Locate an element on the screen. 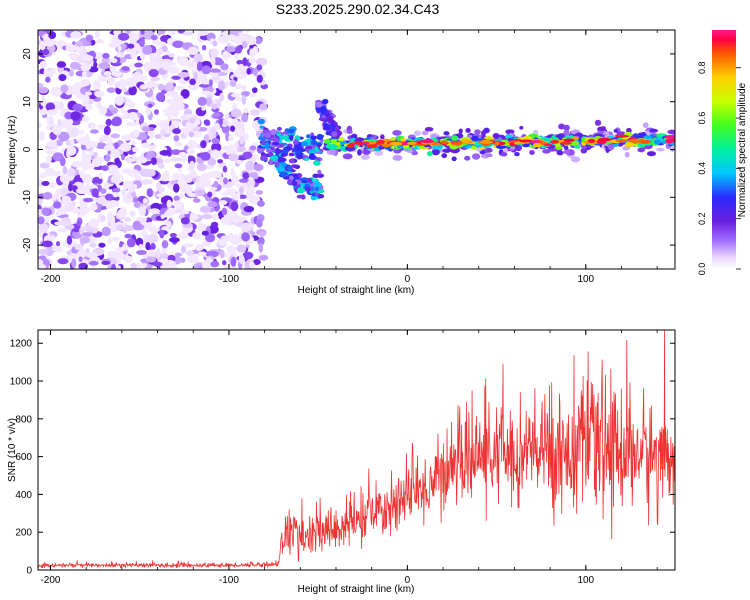 Image resolution: width=750 pixels, height=600 pixels. snr-ytick-label: 1200 is located at coordinates (21, 344).